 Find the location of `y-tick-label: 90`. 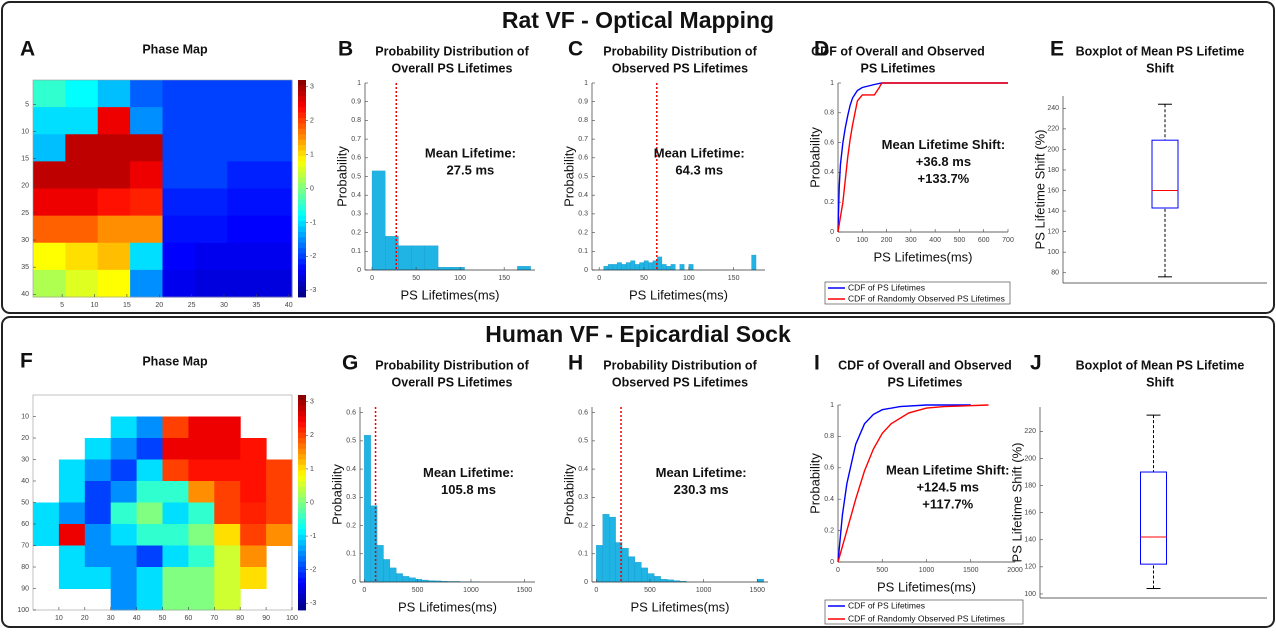

y-tick-label: 90 is located at coordinates (25, 588).